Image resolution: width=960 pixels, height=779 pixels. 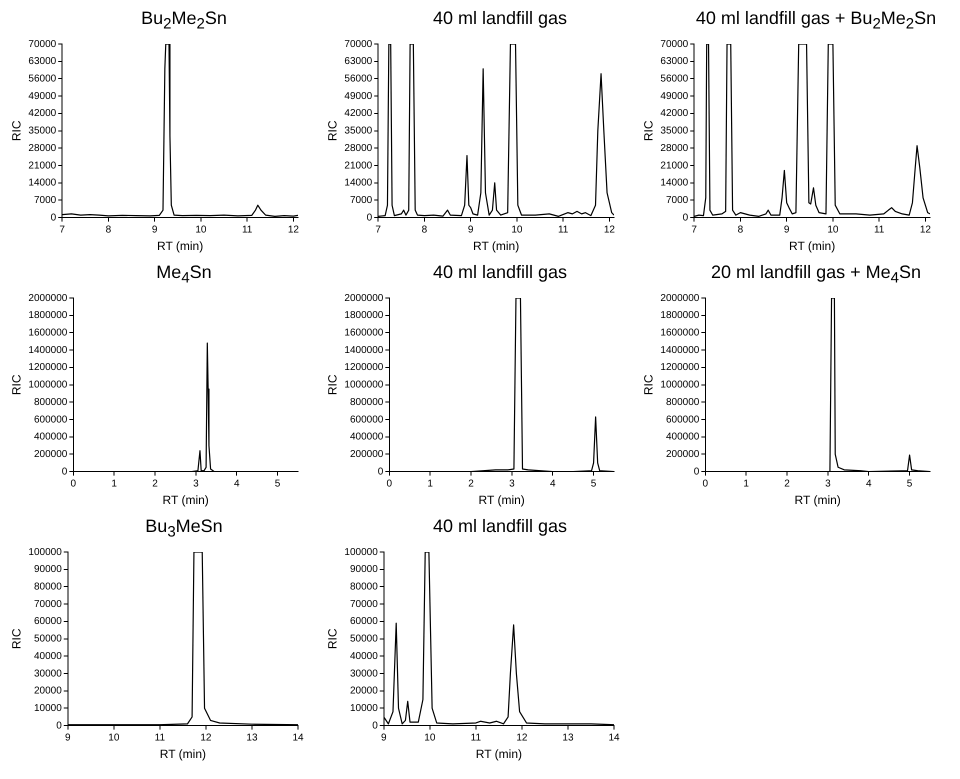 I want to click on y-tick-label: 2000000, so click(x=364, y=298).